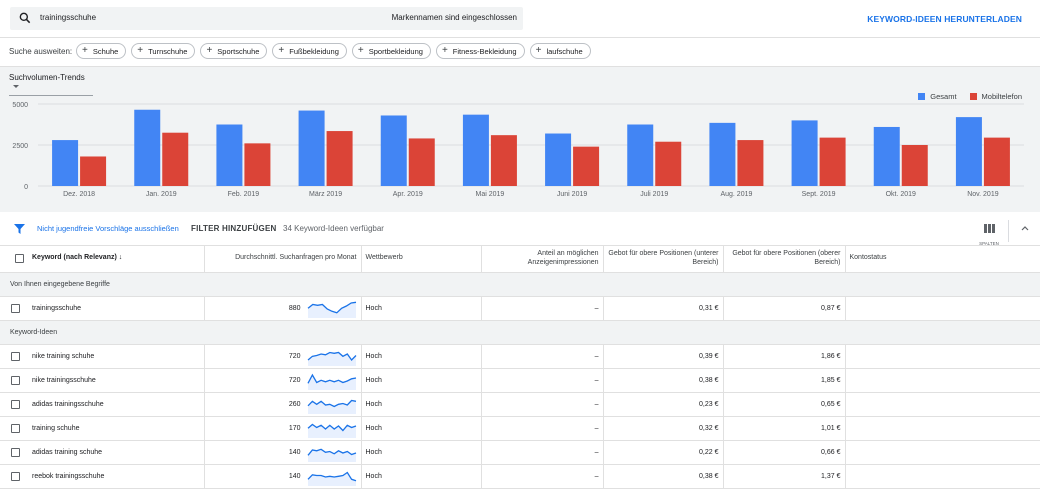 This screenshot has height=489, width=1040. I want to click on table-row: nike trainingsschuhe 720 Hoch –0,38 €1,85 €, so click(520, 380).